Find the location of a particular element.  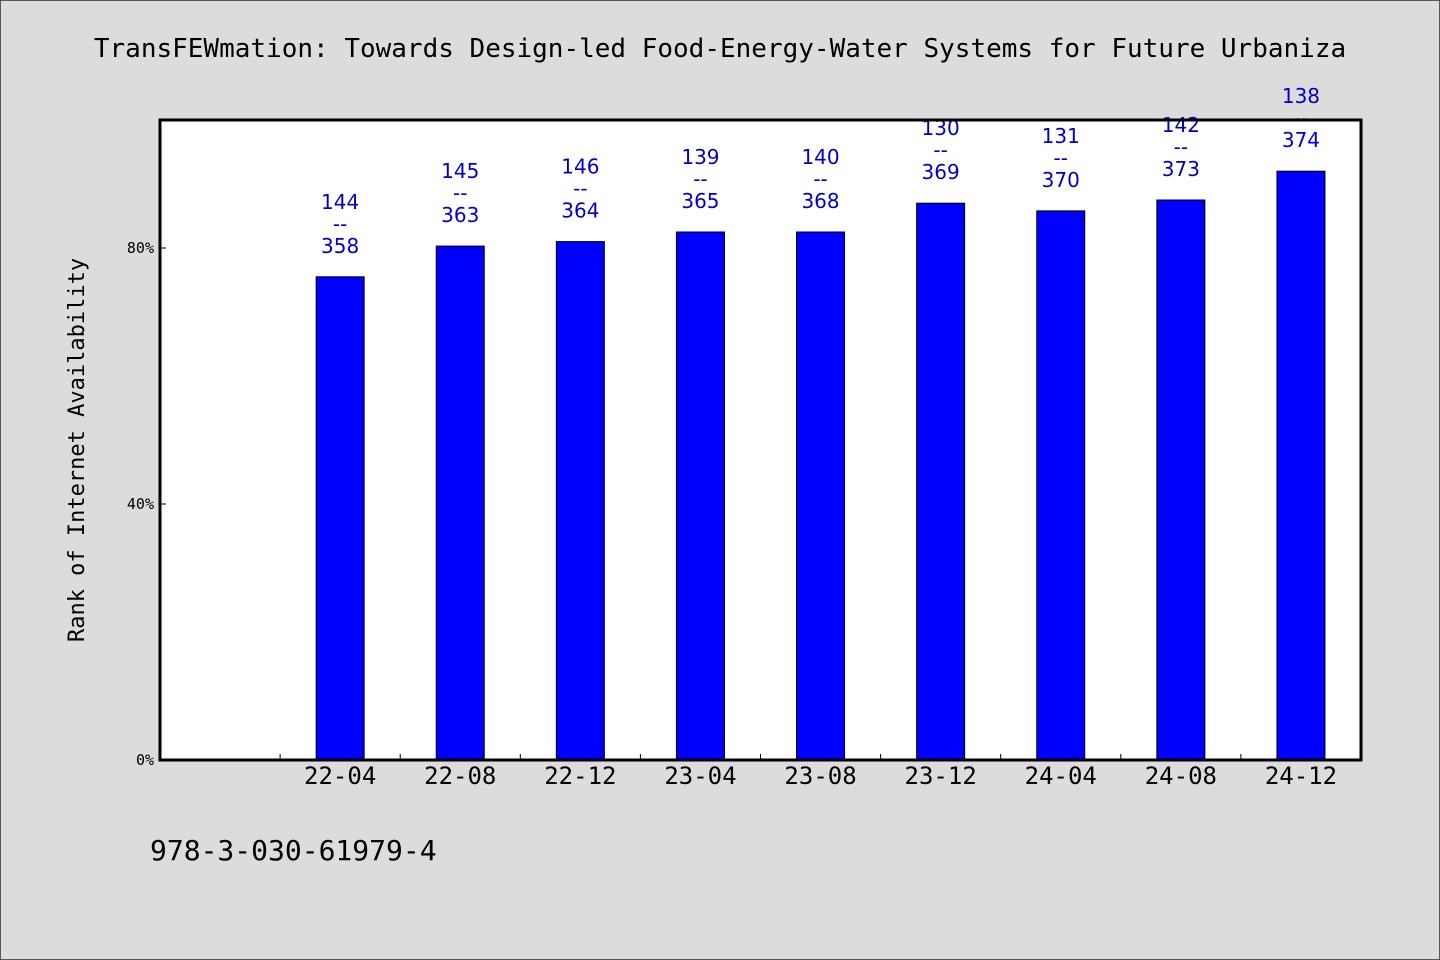

y-tick-label: 0% is located at coordinates (145, 760).